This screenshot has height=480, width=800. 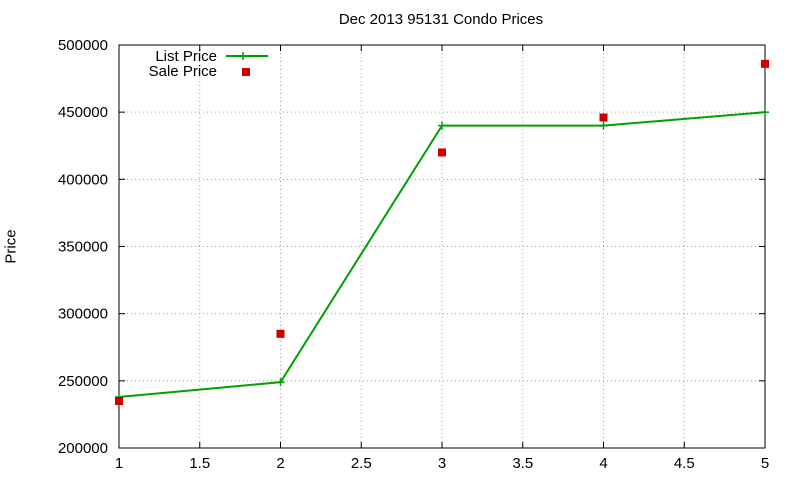 What do you see at coordinates (183, 71) in the screenshot?
I see `legend-label-sale-price: Sale Price` at bounding box center [183, 71].